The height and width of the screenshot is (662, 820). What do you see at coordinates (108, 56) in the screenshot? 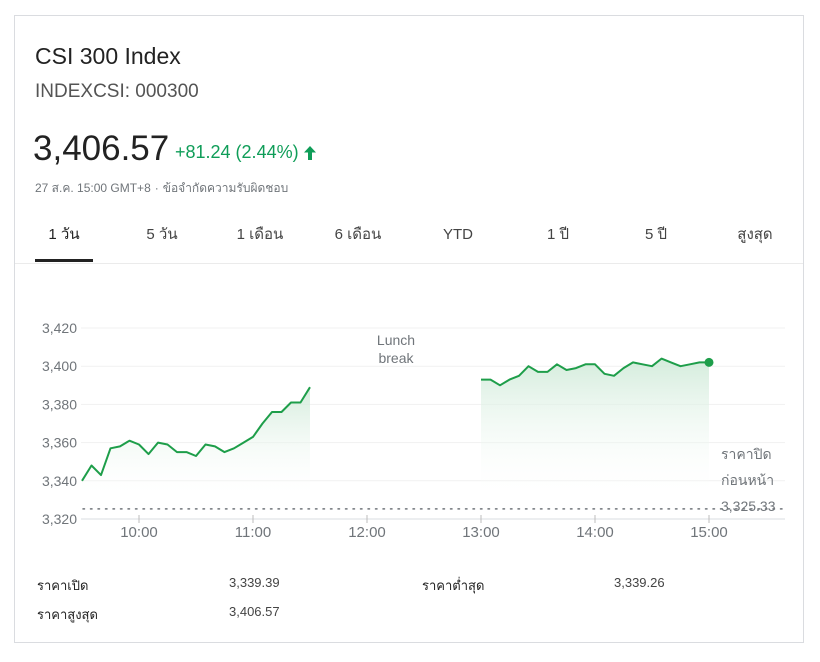
I see `index-title: CSI 300 Index` at bounding box center [108, 56].